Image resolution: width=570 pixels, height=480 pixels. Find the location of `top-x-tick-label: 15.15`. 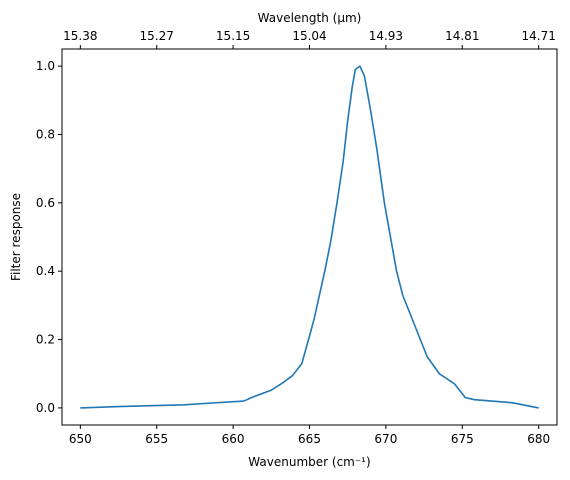

top-x-tick-label: 15.15 is located at coordinates (233, 36).